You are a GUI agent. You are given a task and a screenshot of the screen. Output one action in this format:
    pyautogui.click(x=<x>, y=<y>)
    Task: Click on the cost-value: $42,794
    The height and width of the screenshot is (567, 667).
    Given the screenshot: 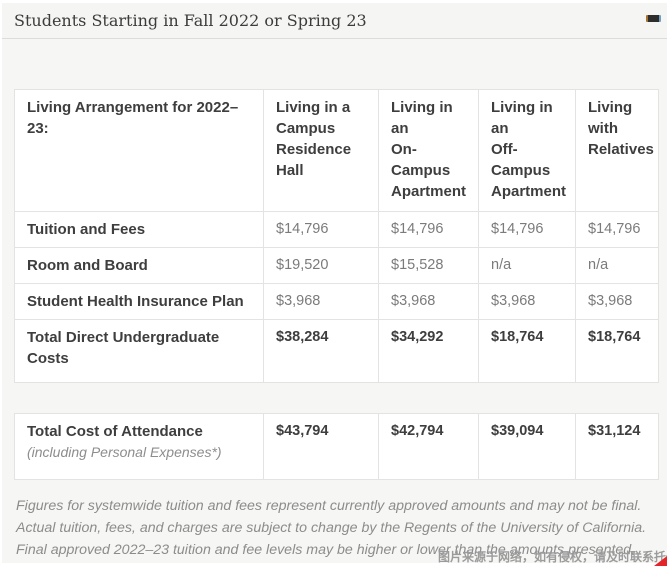 What is the action you would take?
    pyautogui.click(x=428, y=446)
    